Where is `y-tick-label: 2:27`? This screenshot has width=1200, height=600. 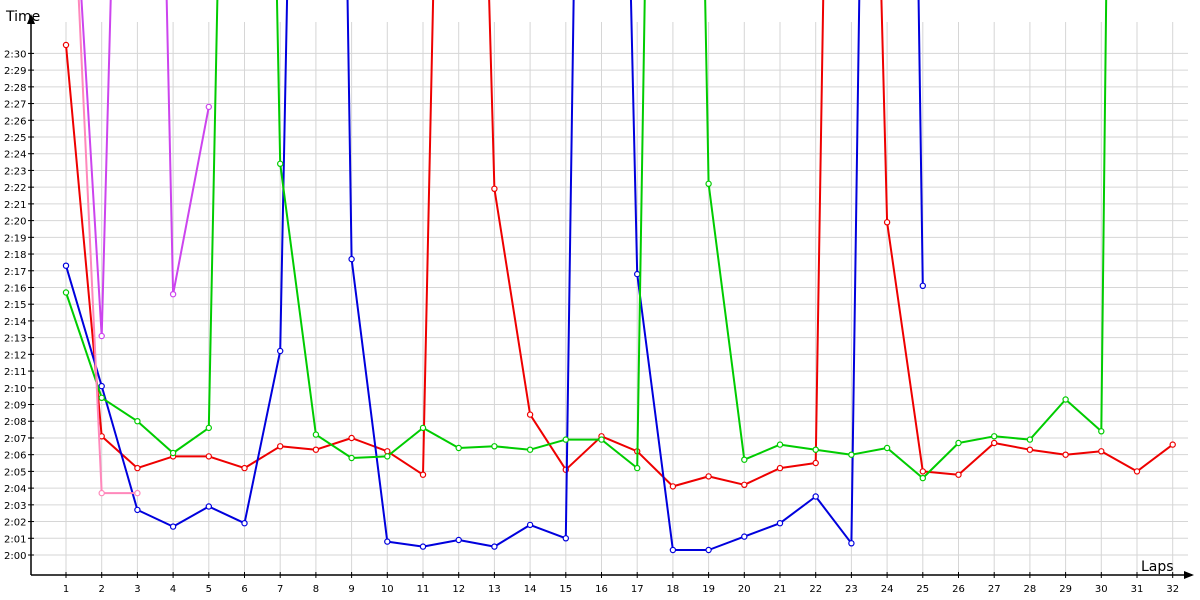 y-tick-label: 2:27 is located at coordinates (15, 105).